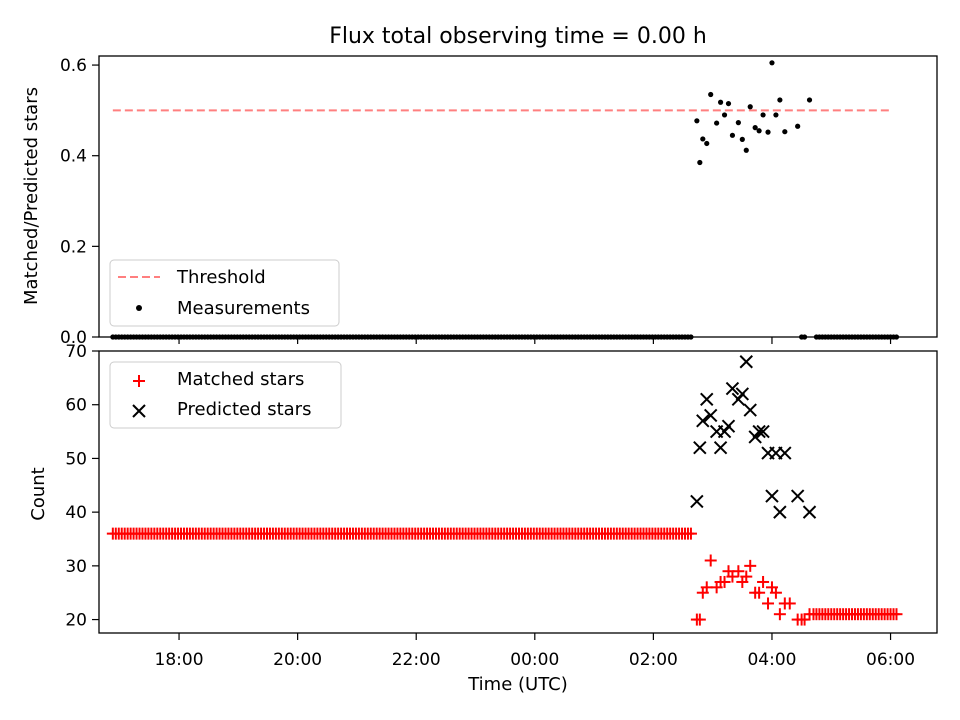 The height and width of the screenshot is (720, 960). What do you see at coordinates (76, 406) in the screenshot?
I see `bottom-y-tick-label: 60` at bounding box center [76, 406].